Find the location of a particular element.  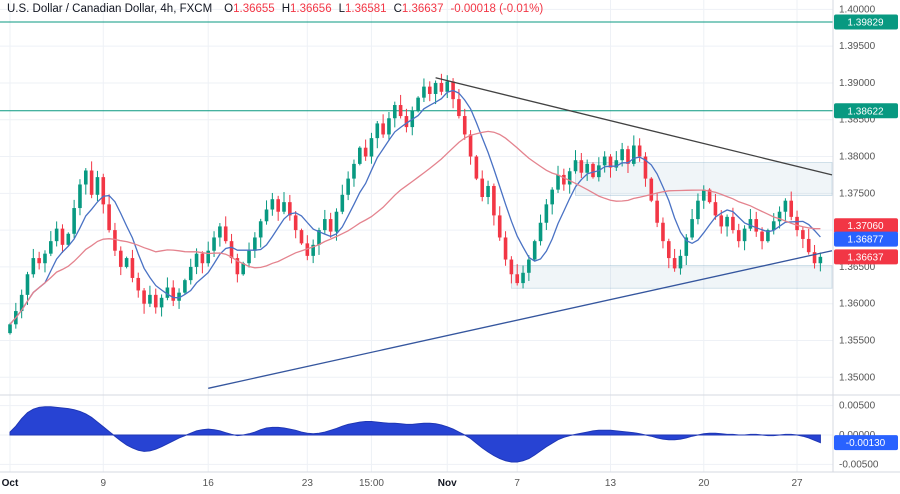

svg-text: 23 is located at coordinates (308, 483).